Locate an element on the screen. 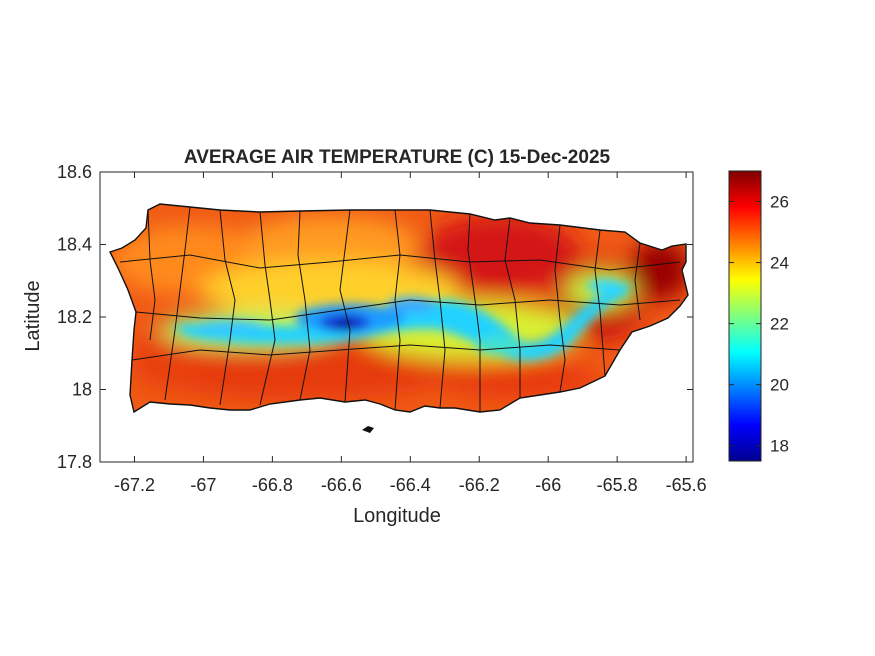 The height and width of the screenshot is (656, 875). x-tick-label: -67 is located at coordinates (203, 485).